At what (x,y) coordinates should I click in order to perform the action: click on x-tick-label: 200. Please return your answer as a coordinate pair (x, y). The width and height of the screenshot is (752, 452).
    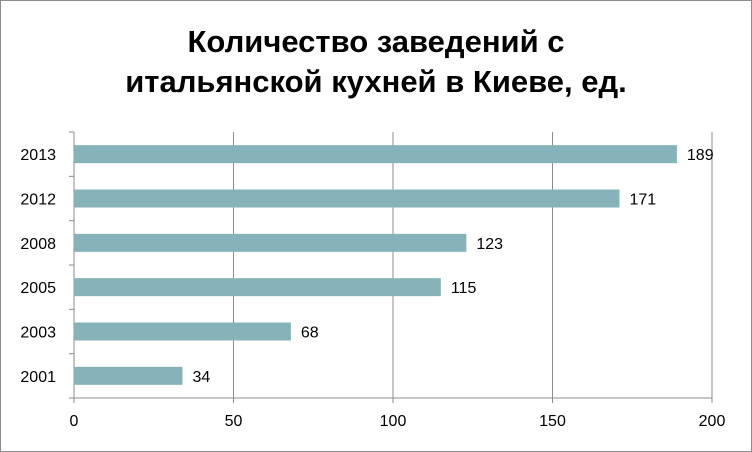
    Looking at the image, I should click on (712, 421).